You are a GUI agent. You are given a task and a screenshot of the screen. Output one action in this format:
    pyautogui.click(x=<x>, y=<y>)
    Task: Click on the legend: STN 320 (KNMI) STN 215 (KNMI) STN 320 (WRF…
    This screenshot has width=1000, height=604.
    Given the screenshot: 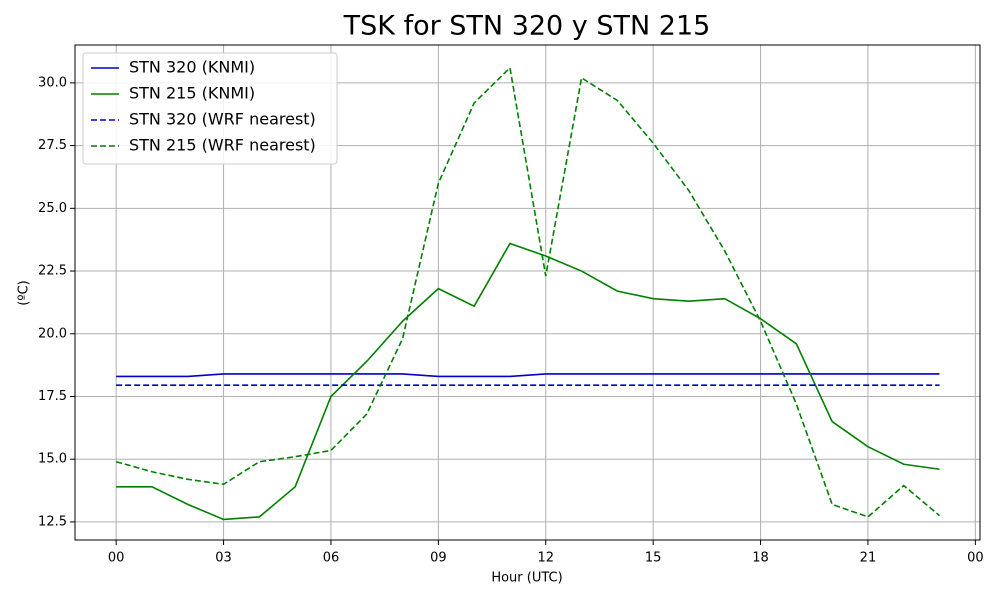 What is the action you would take?
    pyautogui.click(x=210, y=108)
    